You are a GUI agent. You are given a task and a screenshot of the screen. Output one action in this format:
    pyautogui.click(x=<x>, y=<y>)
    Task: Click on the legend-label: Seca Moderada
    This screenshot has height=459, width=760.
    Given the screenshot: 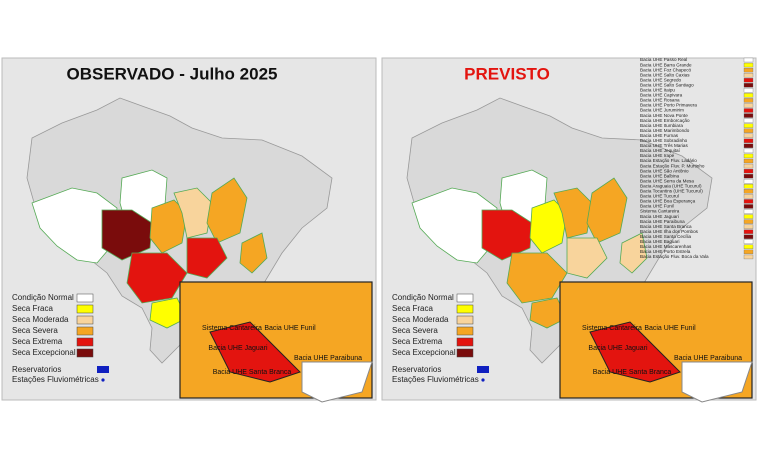 What is the action you would take?
    pyautogui.click(x=420, y=319)
    